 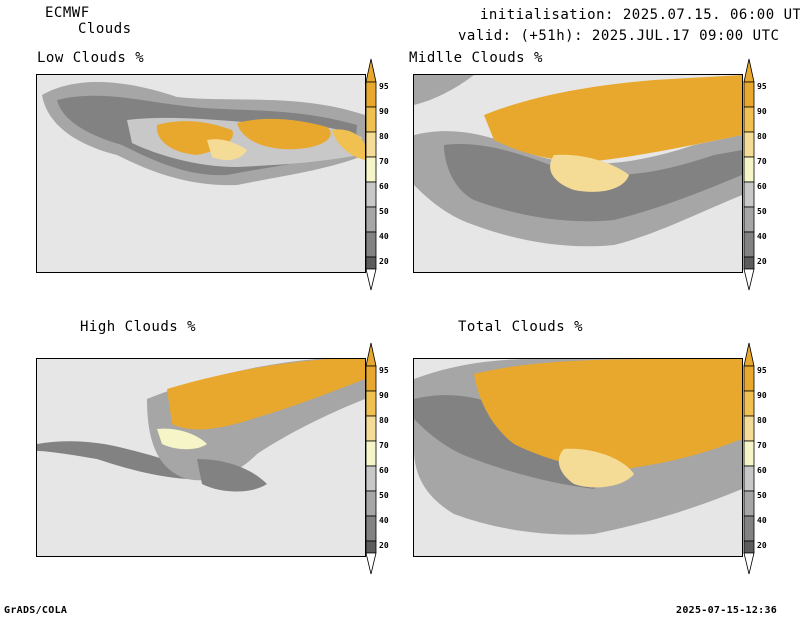 What do you see at coordinates (36, 610) in the screenshot?
I see `footer-left: GrADS/COLA` at bounding box center [36, 610].